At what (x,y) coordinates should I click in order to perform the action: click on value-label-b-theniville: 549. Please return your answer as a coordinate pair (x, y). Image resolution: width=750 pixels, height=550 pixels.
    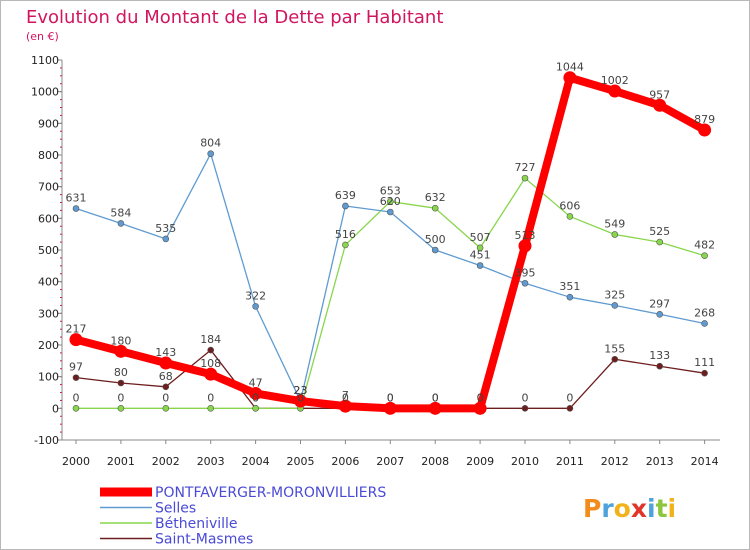
    Looking at the image, I should click on (614, 223).